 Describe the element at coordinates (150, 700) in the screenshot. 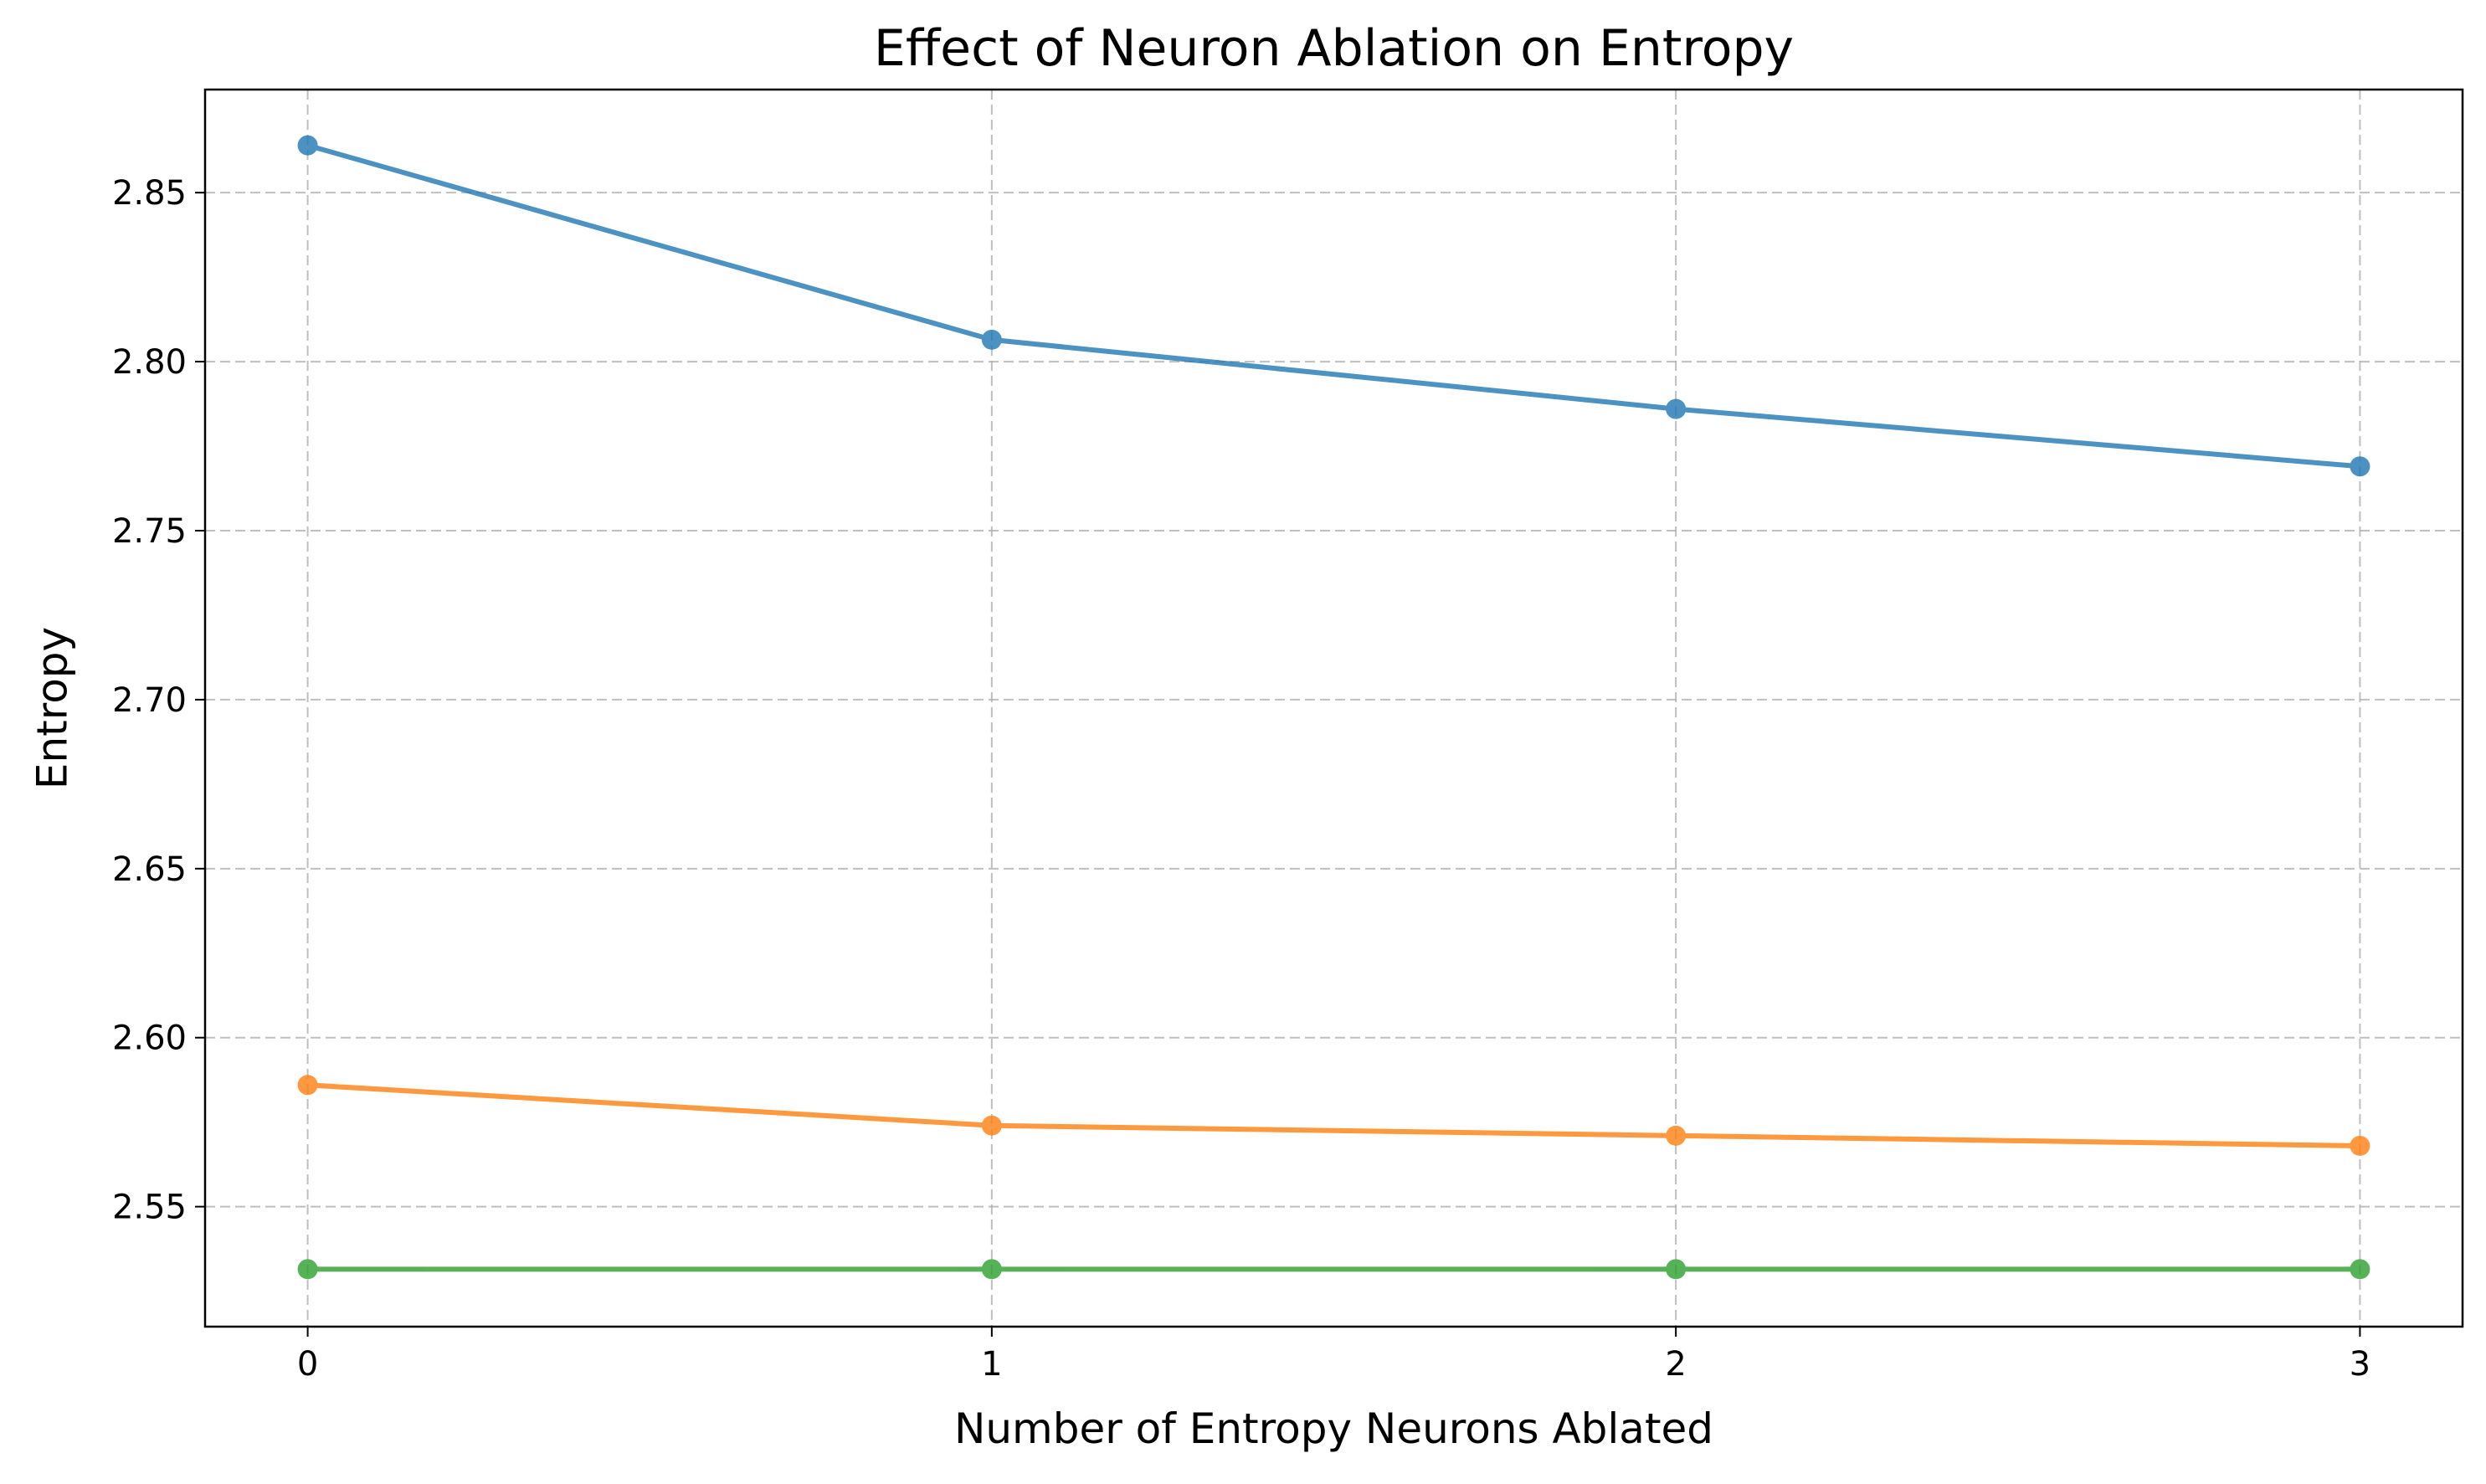

I see `y-tick-label: 2.70` at that location.